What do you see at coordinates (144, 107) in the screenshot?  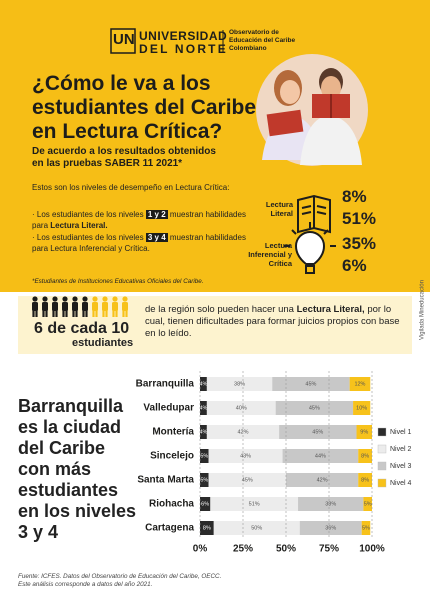 I see `title-line: estudiantes del Caribe` at bounding box center [144, 107].